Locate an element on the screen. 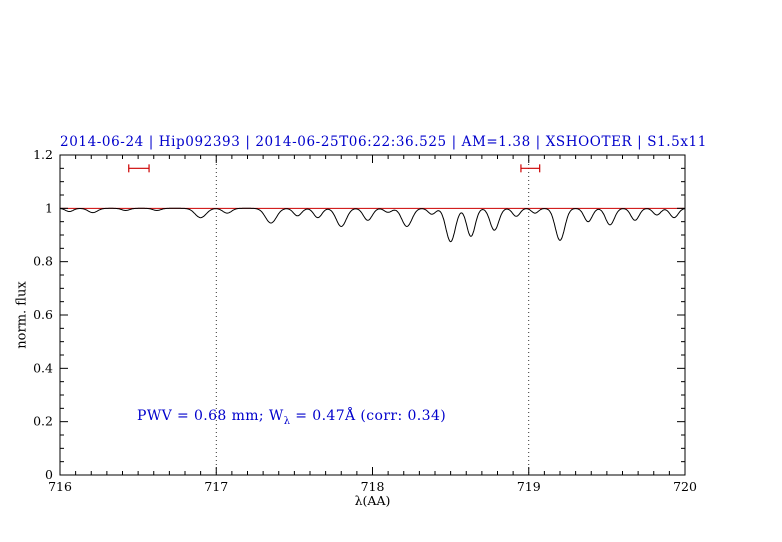 The image size is (782, 542). x-tick-label: 719 is located at coordinates (529, 486).